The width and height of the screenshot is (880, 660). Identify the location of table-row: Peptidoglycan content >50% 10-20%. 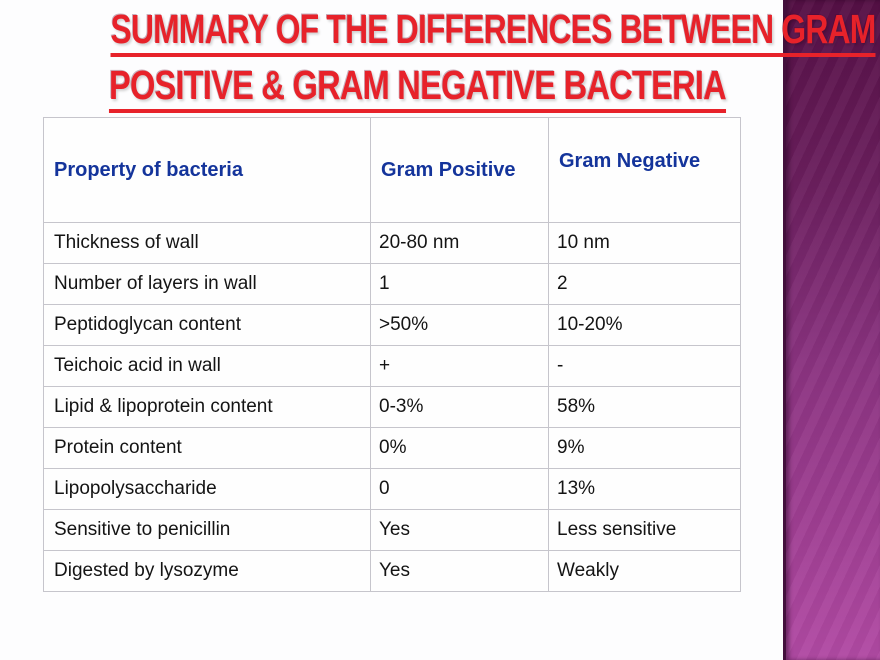
(392, 325).